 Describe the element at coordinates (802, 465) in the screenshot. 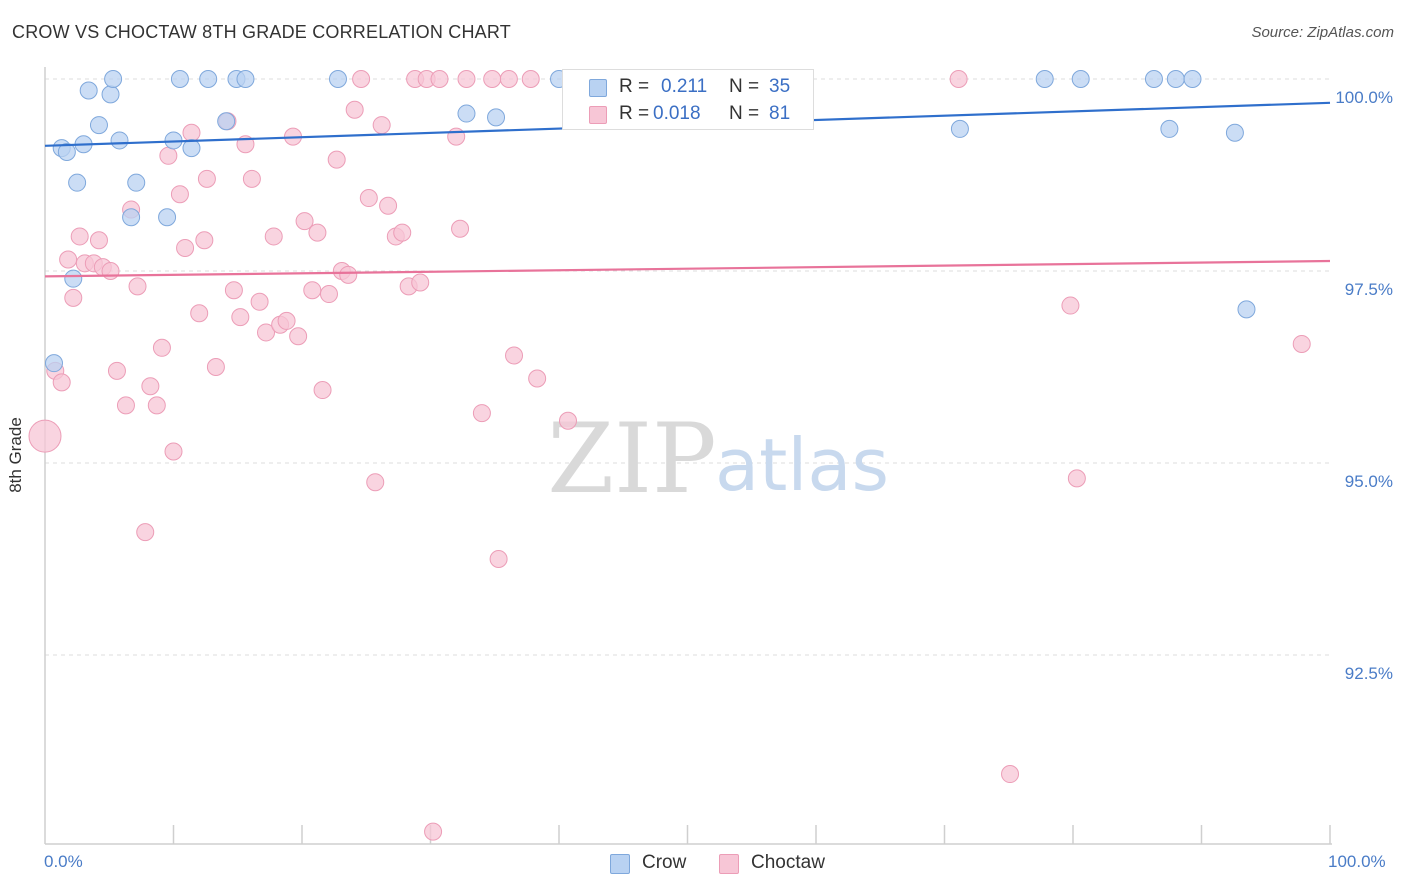

I see `watermark-atlas: atlas` at that location.